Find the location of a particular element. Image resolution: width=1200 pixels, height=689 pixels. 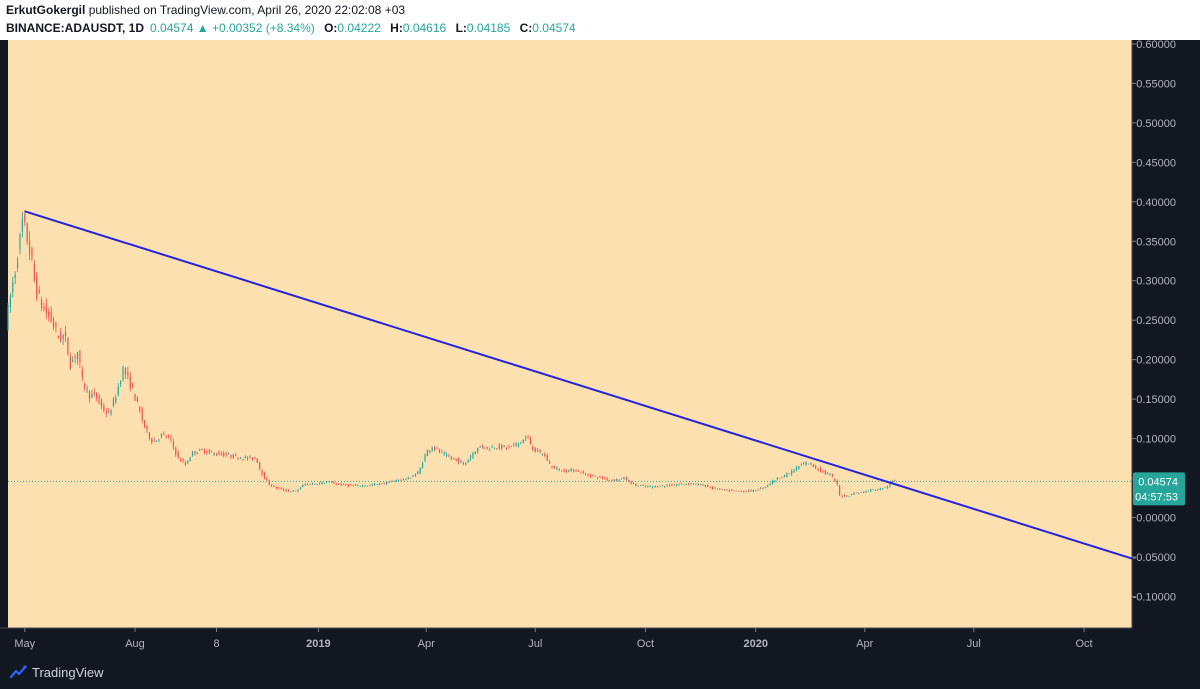

time-axis: May Aug 8 2019 Apr Jul Oct 2020 Apr Jul Oct is located at coordinates (566, 638).